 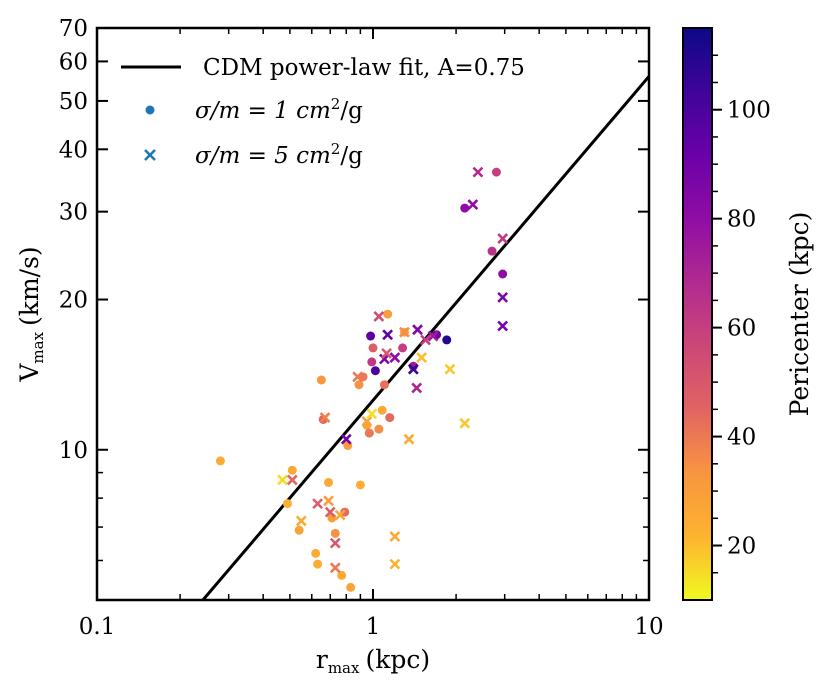 I want to click on colorbar-tick-label: 60, so click(x=741, y=329).